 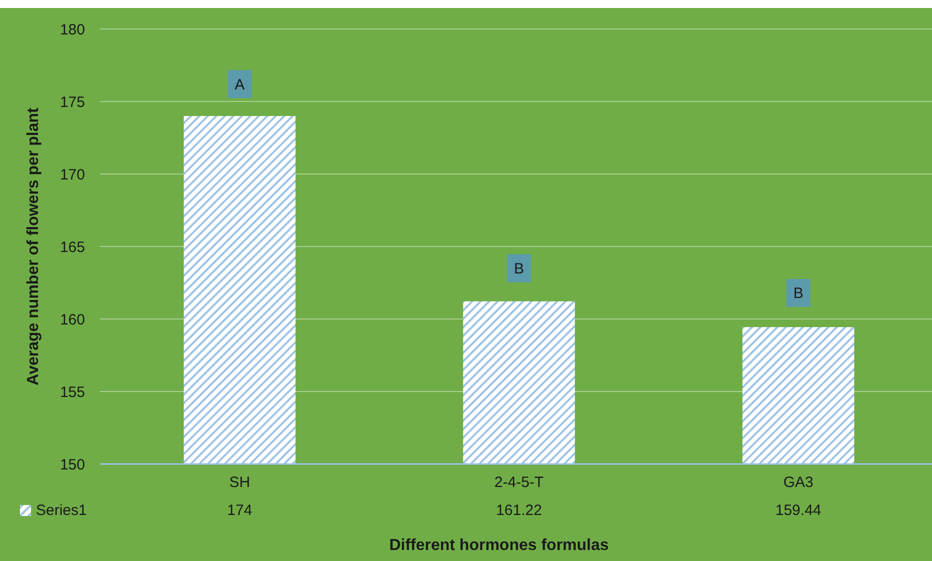 What do you see at coordinates (72, 465) in the screenshot?
I see `y-tick-label: 150` at bounding box center [72, 465].